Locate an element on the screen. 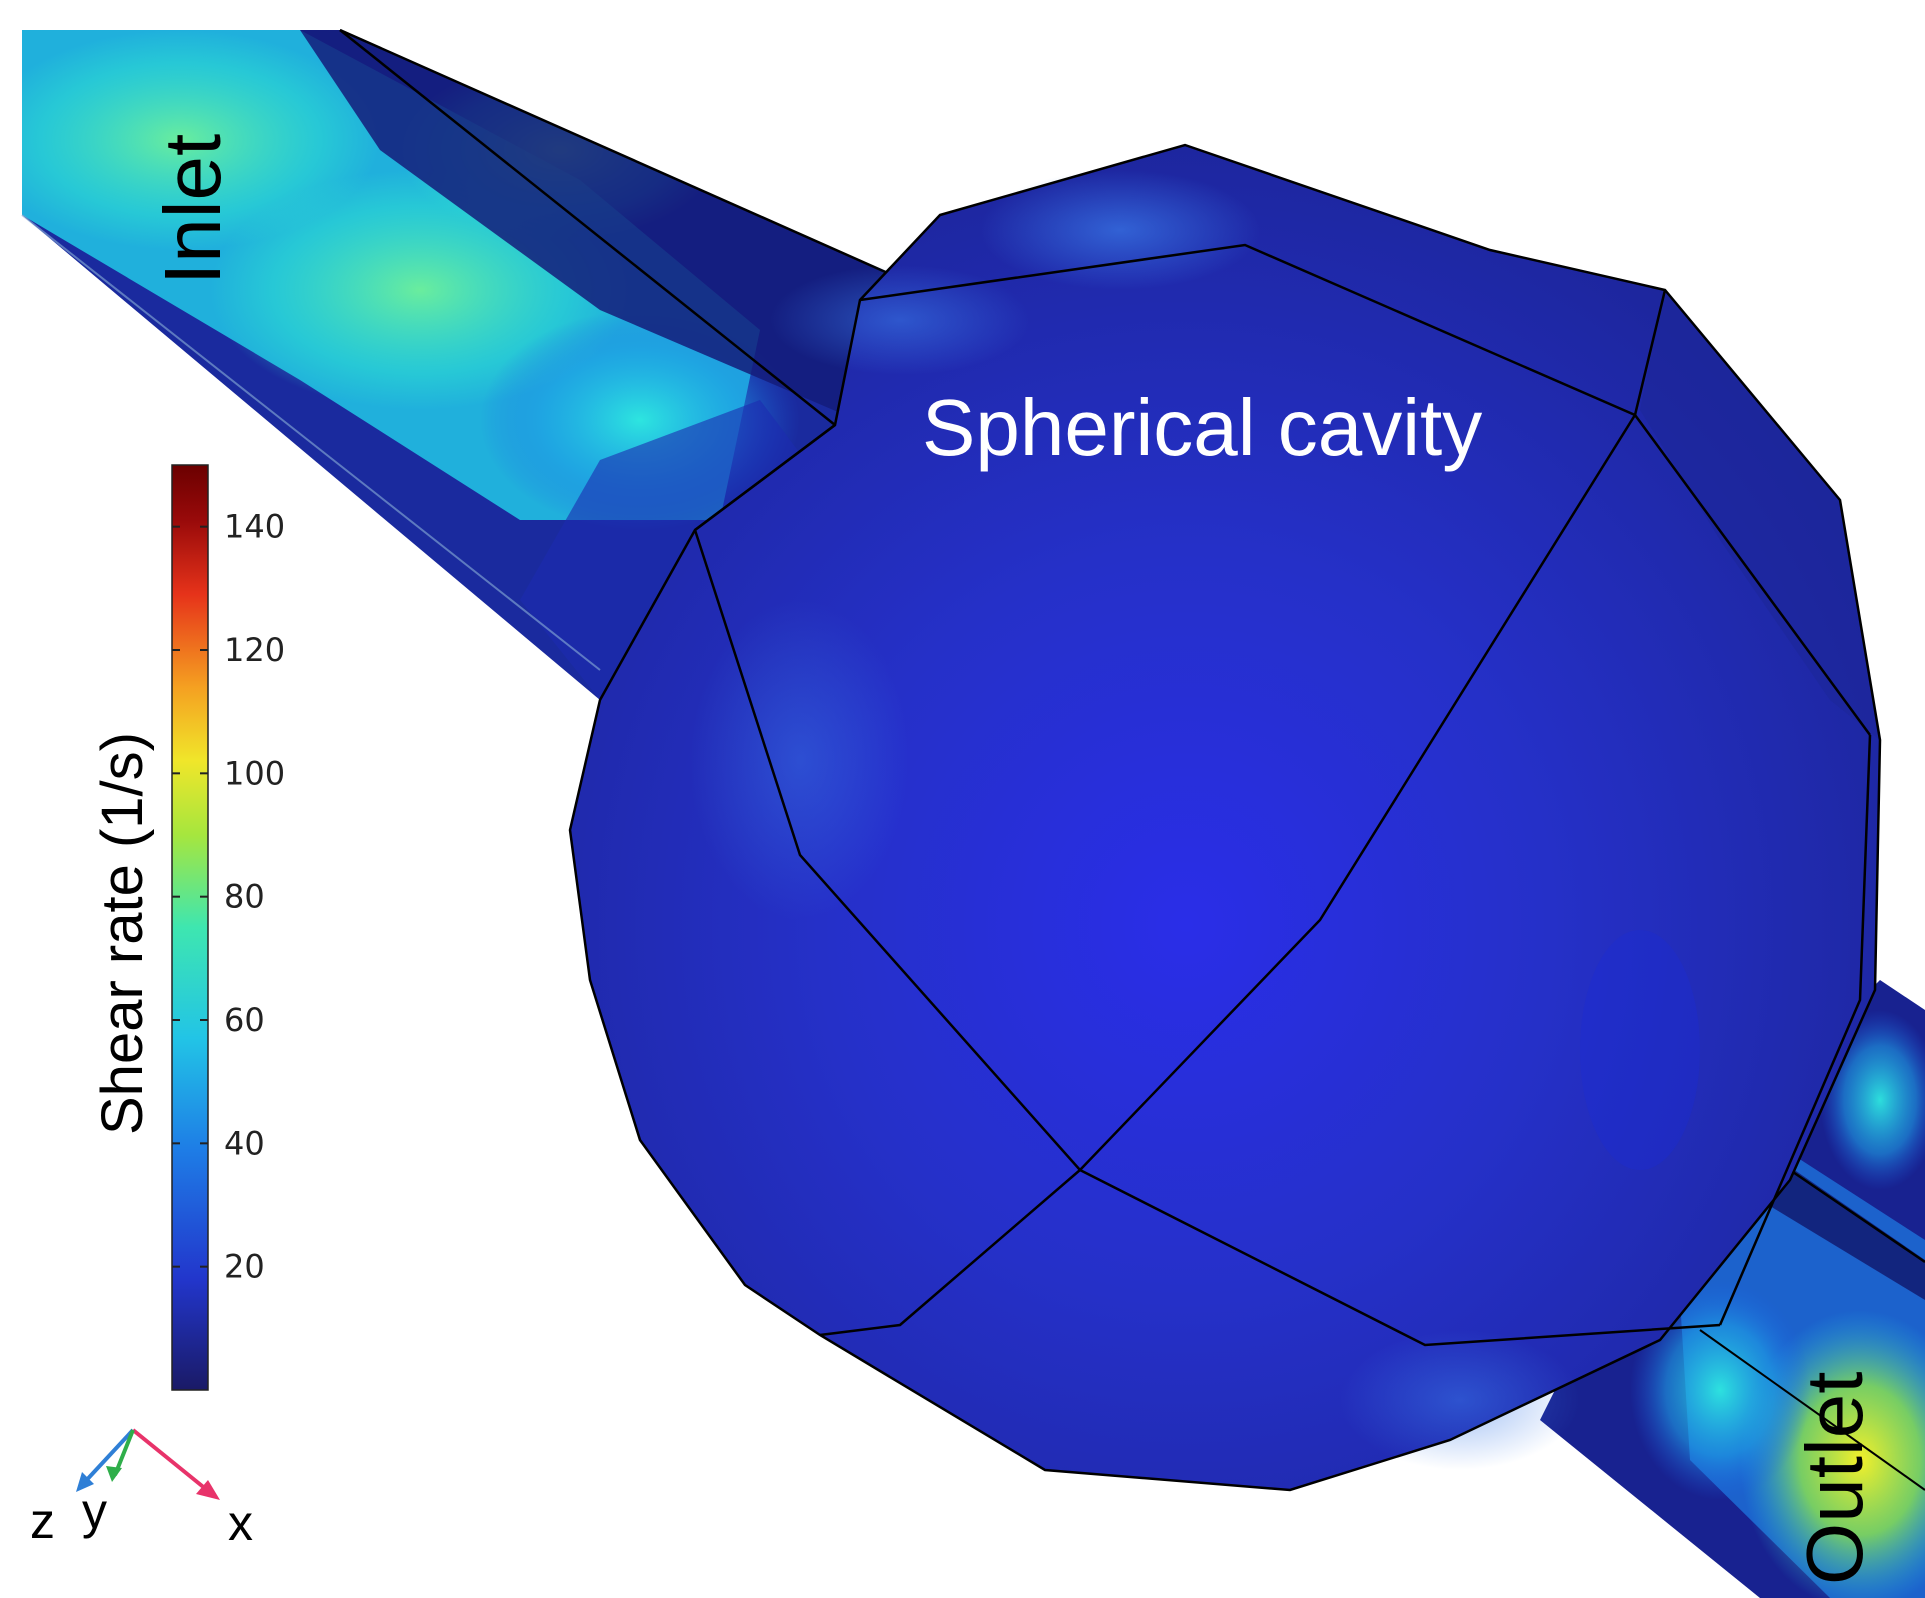 The height and width of the screenshot is (1598, 1925). inlet-label: Inlet is located at coordinates (192, 209).